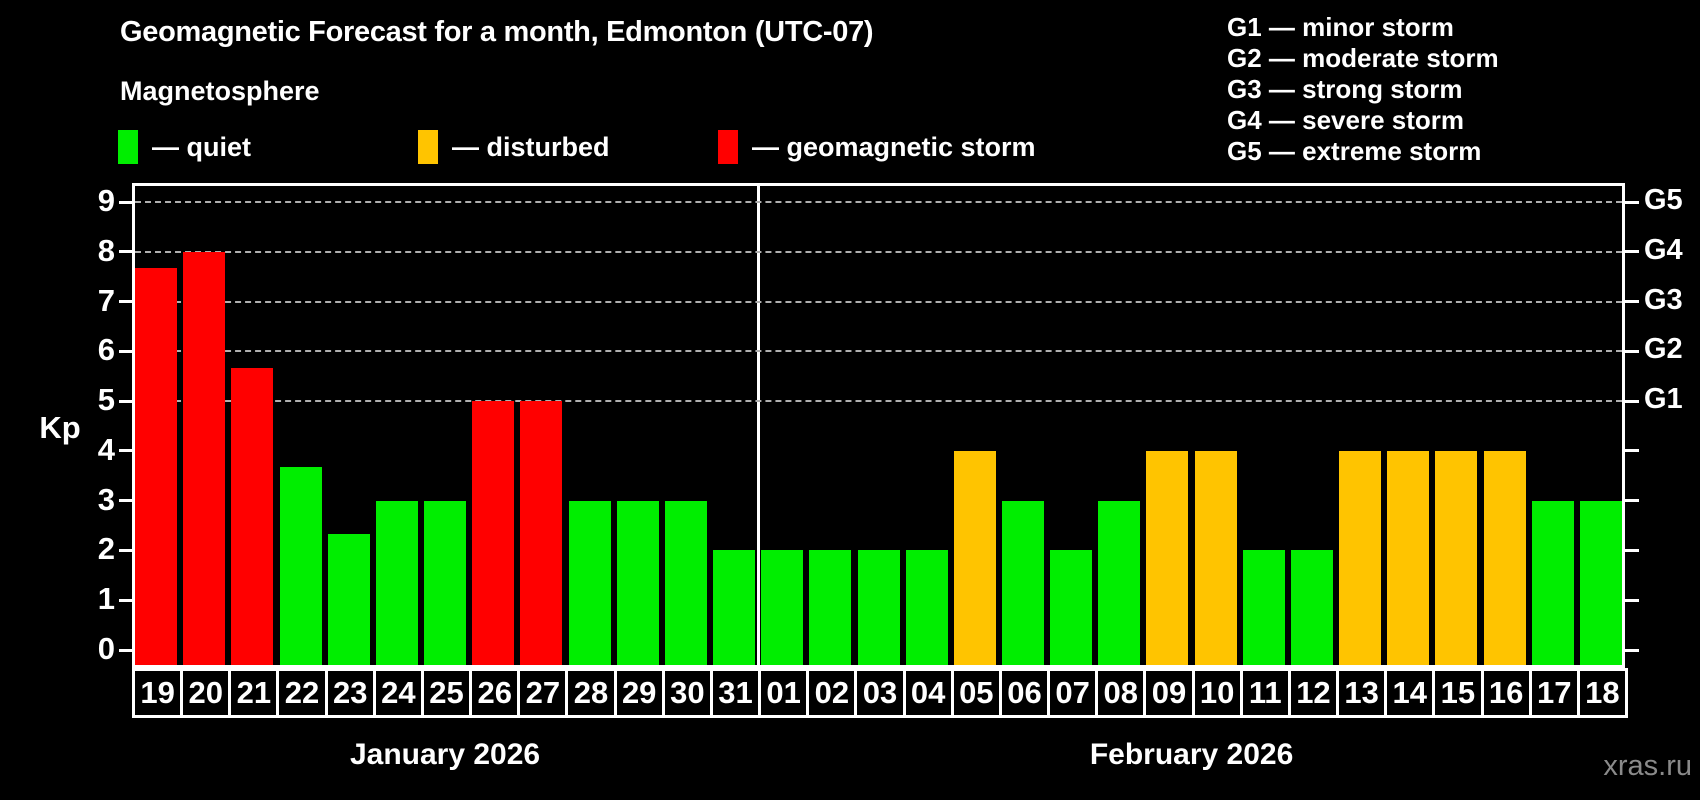 The height and width of the screenshot is (800, 1700). Describe the element at coordinates (1346, 120) in the screenshot. I see `g4-legend-line: G4 — severe storm` at that location.